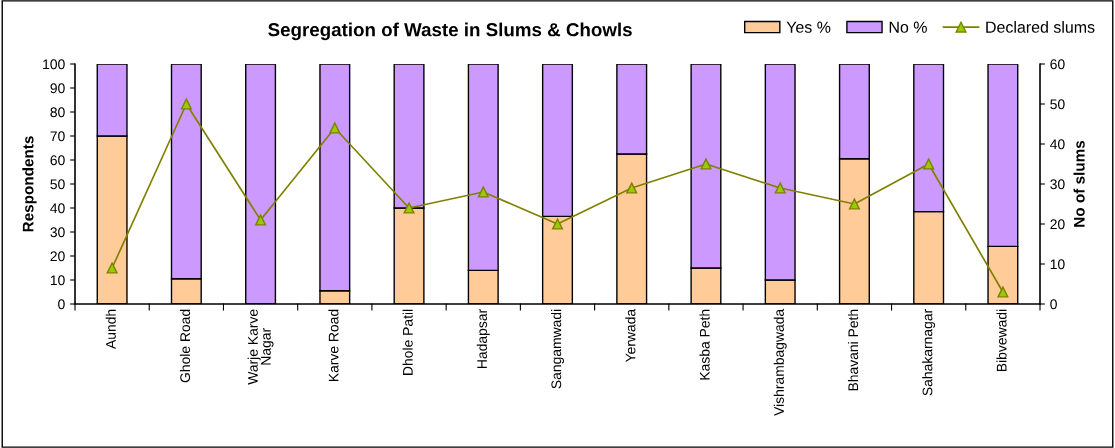 This screenshot has height=448, width=1115. I want to click on x-tick-label: Hadapsar, so click(483, 338).